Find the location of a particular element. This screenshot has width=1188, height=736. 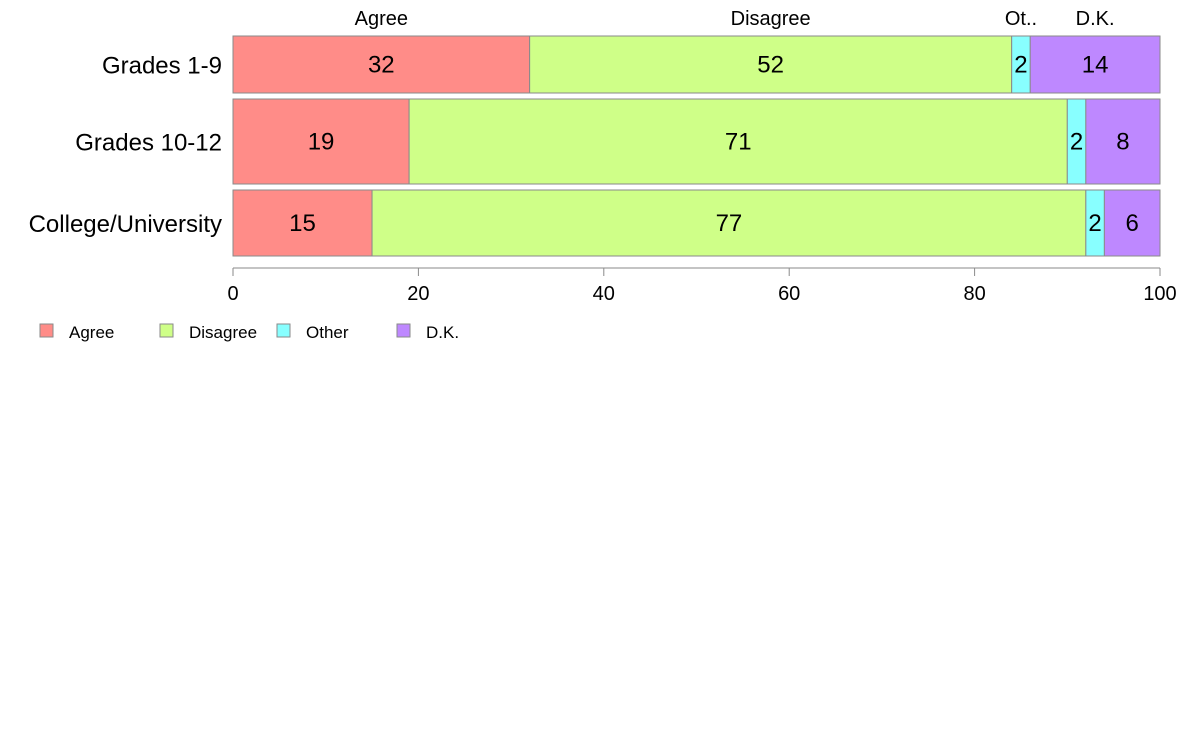

bar-value-label: 14 is located at coordinates (1095, 65).